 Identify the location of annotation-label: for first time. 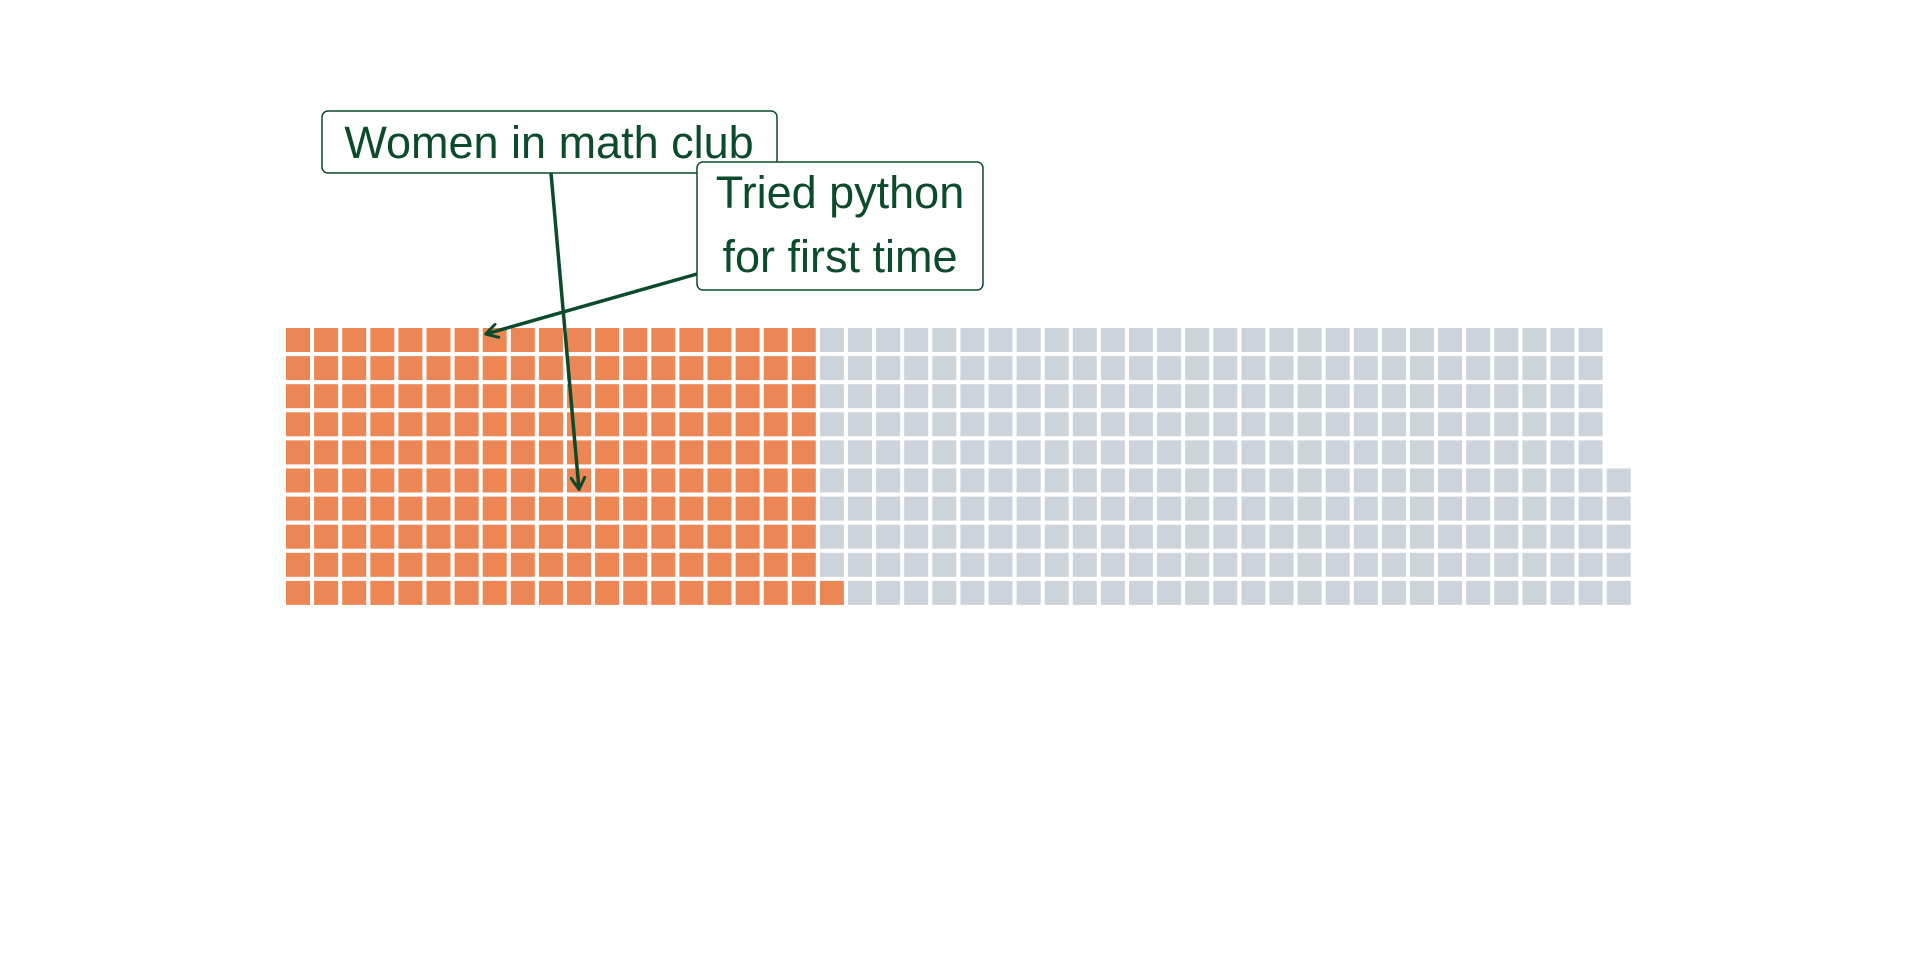
(839, 256).